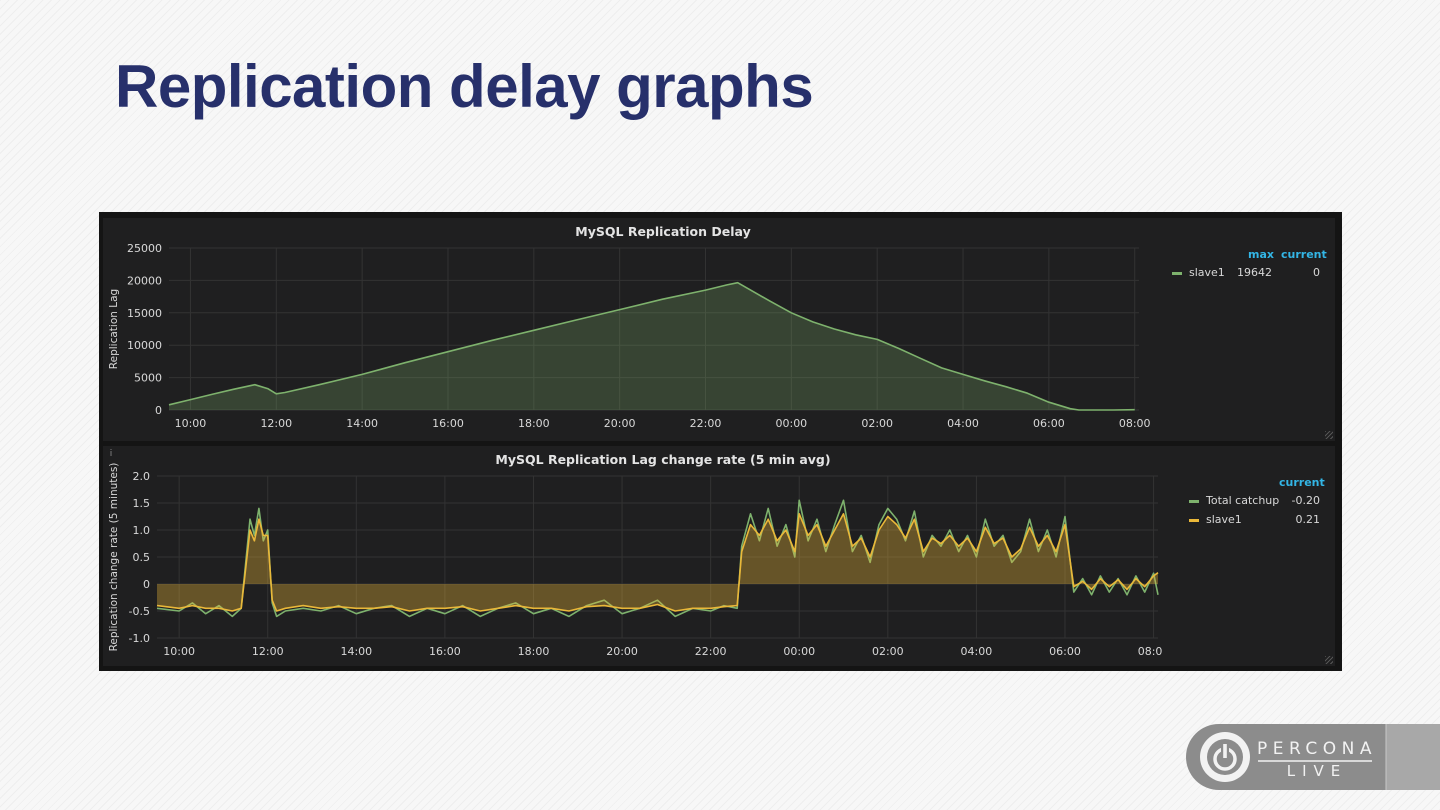  Describe the element at coordinates (142, 557) in the screenshot. I see `y-tick-label: 0.5` at that location.